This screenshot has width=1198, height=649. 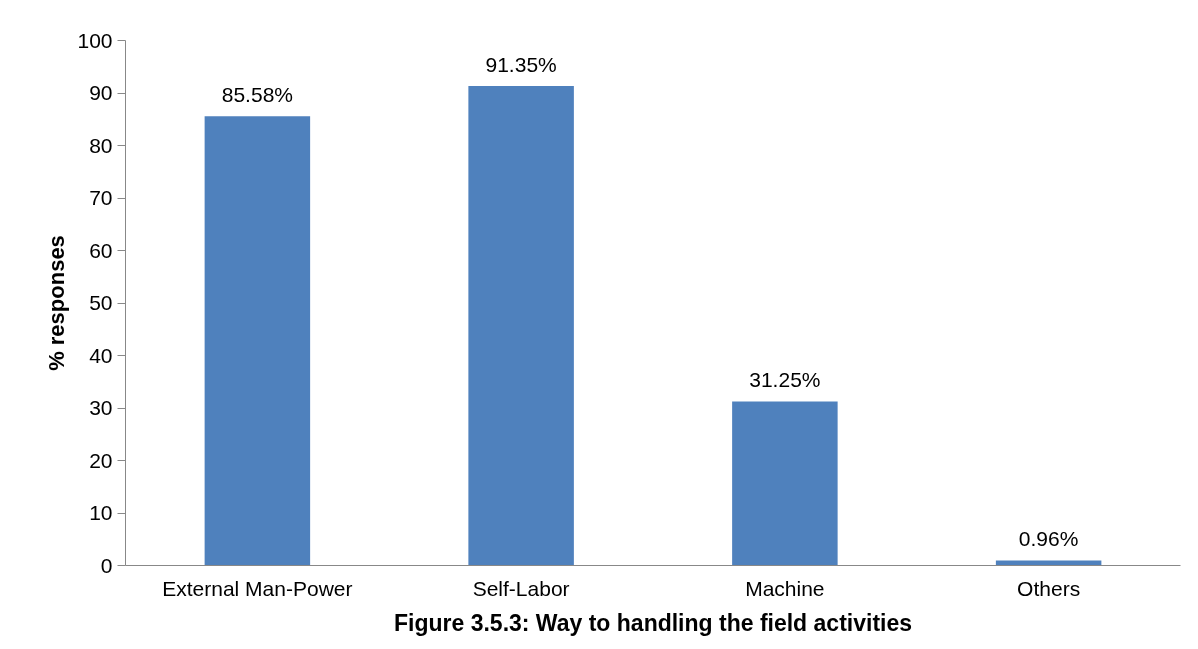 What do you see at coordinates (101, 250) in the screenshot?
I see `y-tick-label: 60` at bounding box center [101, 250].